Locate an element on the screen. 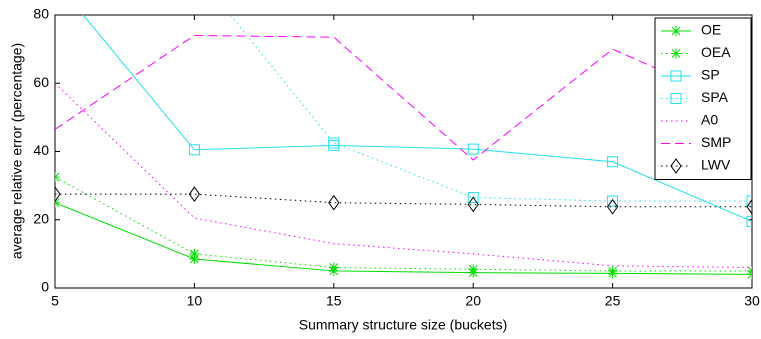 The height and width of the screenshot is (339, 761). legend-label: SPA is located at coordinates (715, 97).